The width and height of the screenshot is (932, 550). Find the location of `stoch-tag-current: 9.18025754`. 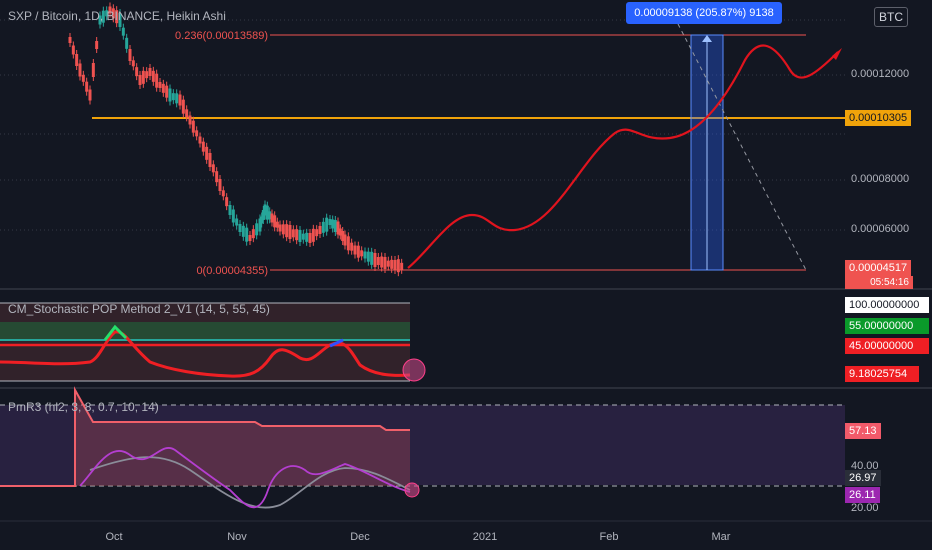

stoch-tag-current: 9.18025754 is located at coordinates (882, 374).